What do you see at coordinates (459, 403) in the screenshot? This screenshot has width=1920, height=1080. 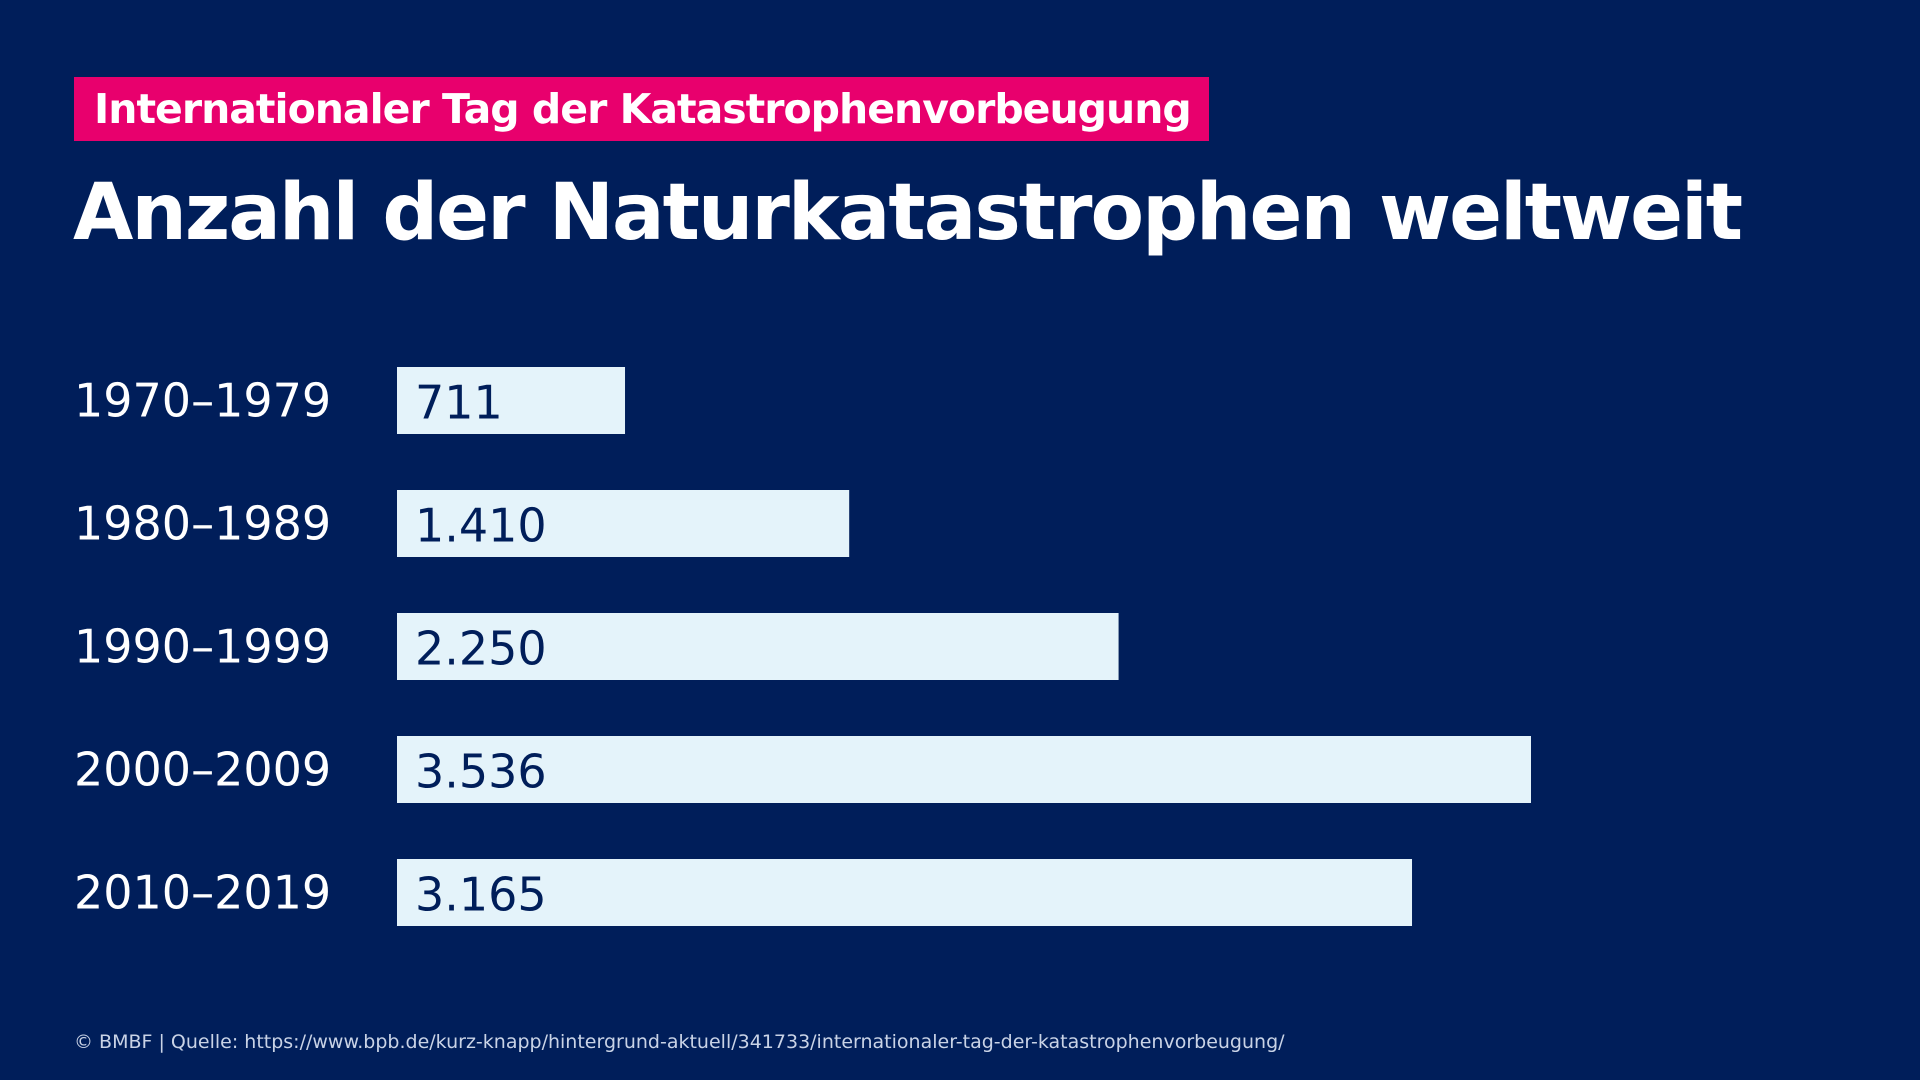 I see `bar-value-label: 711` at bounding box center [459, 403].